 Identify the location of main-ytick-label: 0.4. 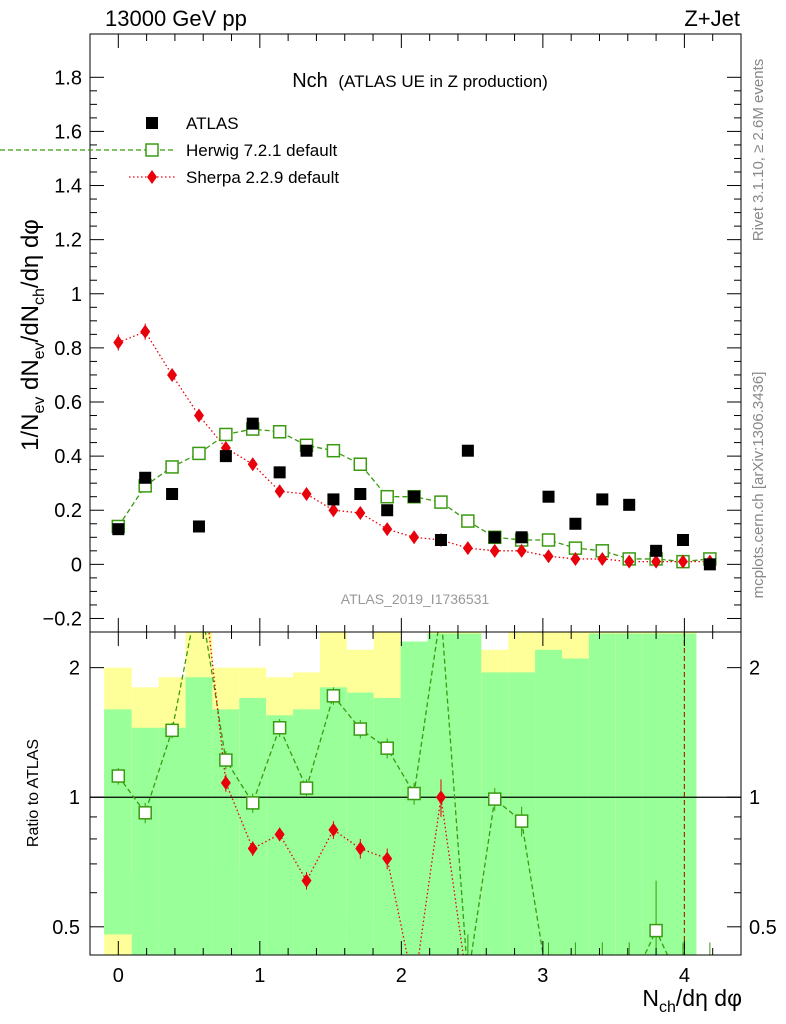
(68, 457).